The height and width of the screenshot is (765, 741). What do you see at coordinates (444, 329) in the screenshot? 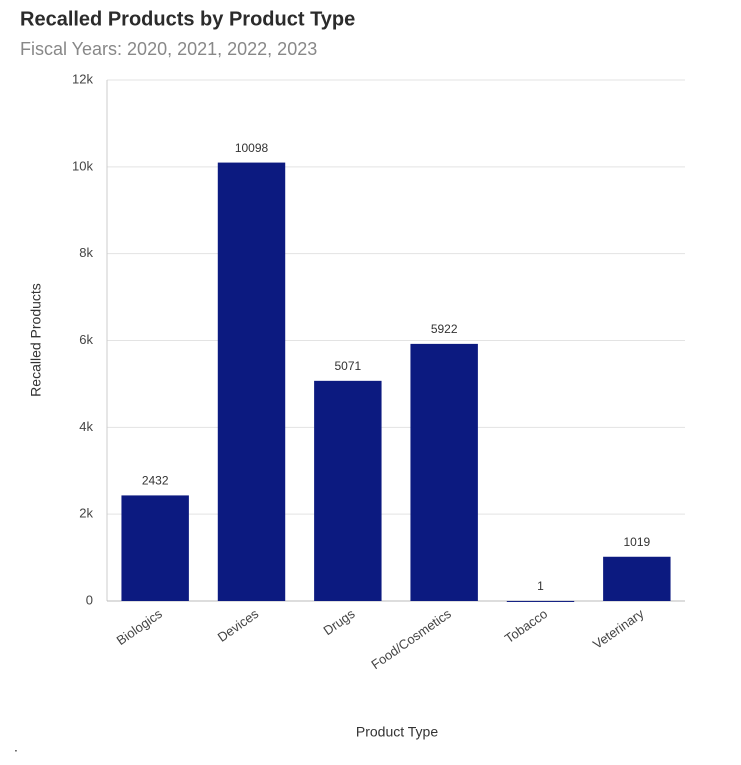
I see `value-label: 5922` at bounding box center [444, 329].